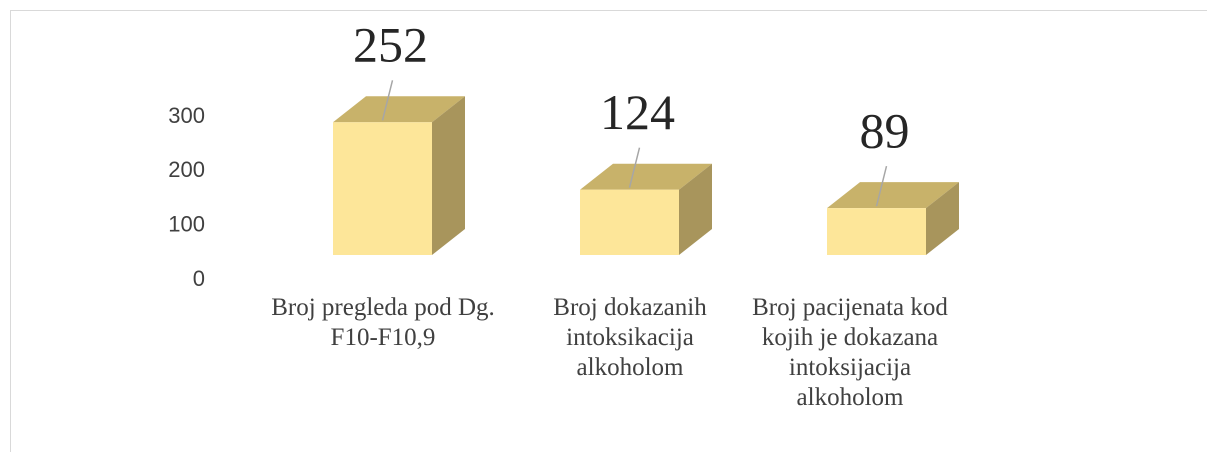  I want to click on value-label: 89, so click(885, 131).